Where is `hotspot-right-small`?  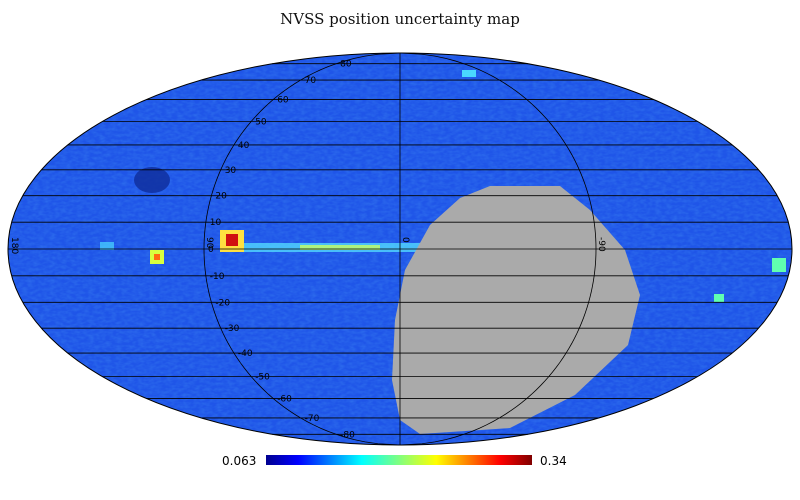 hotspot-right-small is located at coordinates (719, 298).